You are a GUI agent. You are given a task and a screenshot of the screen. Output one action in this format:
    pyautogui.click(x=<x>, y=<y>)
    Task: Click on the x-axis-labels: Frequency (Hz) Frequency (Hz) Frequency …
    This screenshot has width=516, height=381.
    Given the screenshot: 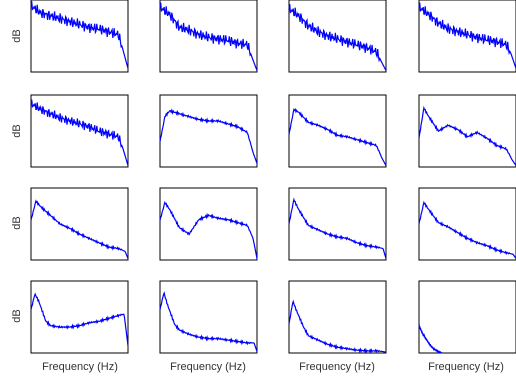 What is the action you would take?
    pyautogui.click(x=273, y=367)
    